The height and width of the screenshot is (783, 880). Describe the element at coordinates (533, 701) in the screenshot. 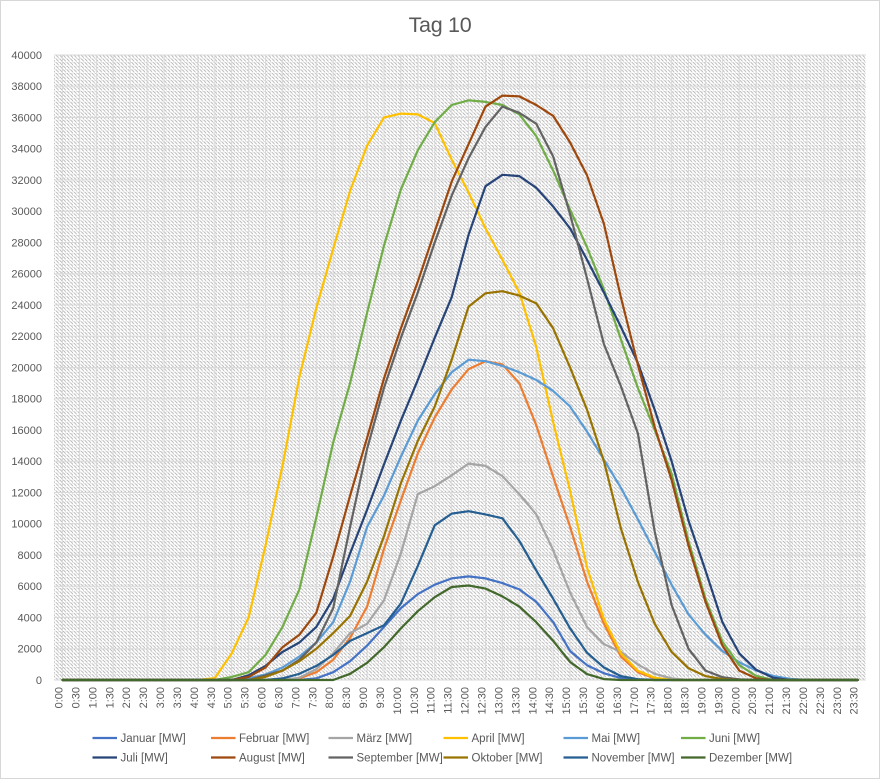

I see `svg-text: 14:00` at that location.